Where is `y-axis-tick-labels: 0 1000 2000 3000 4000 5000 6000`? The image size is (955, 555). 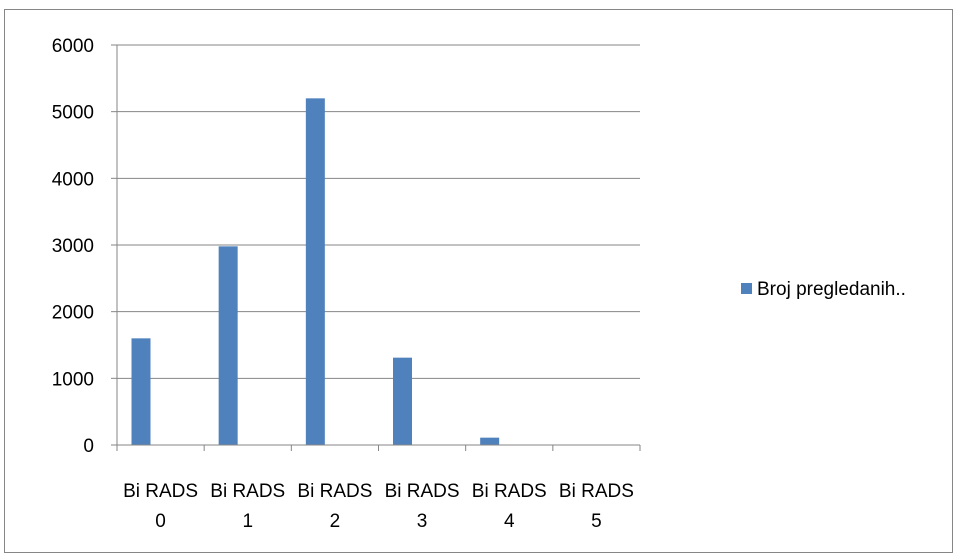 y-axis-tick-labels: 0 1000 2000 3000 4000 5000 6000 is located at coordinates (73, 246).